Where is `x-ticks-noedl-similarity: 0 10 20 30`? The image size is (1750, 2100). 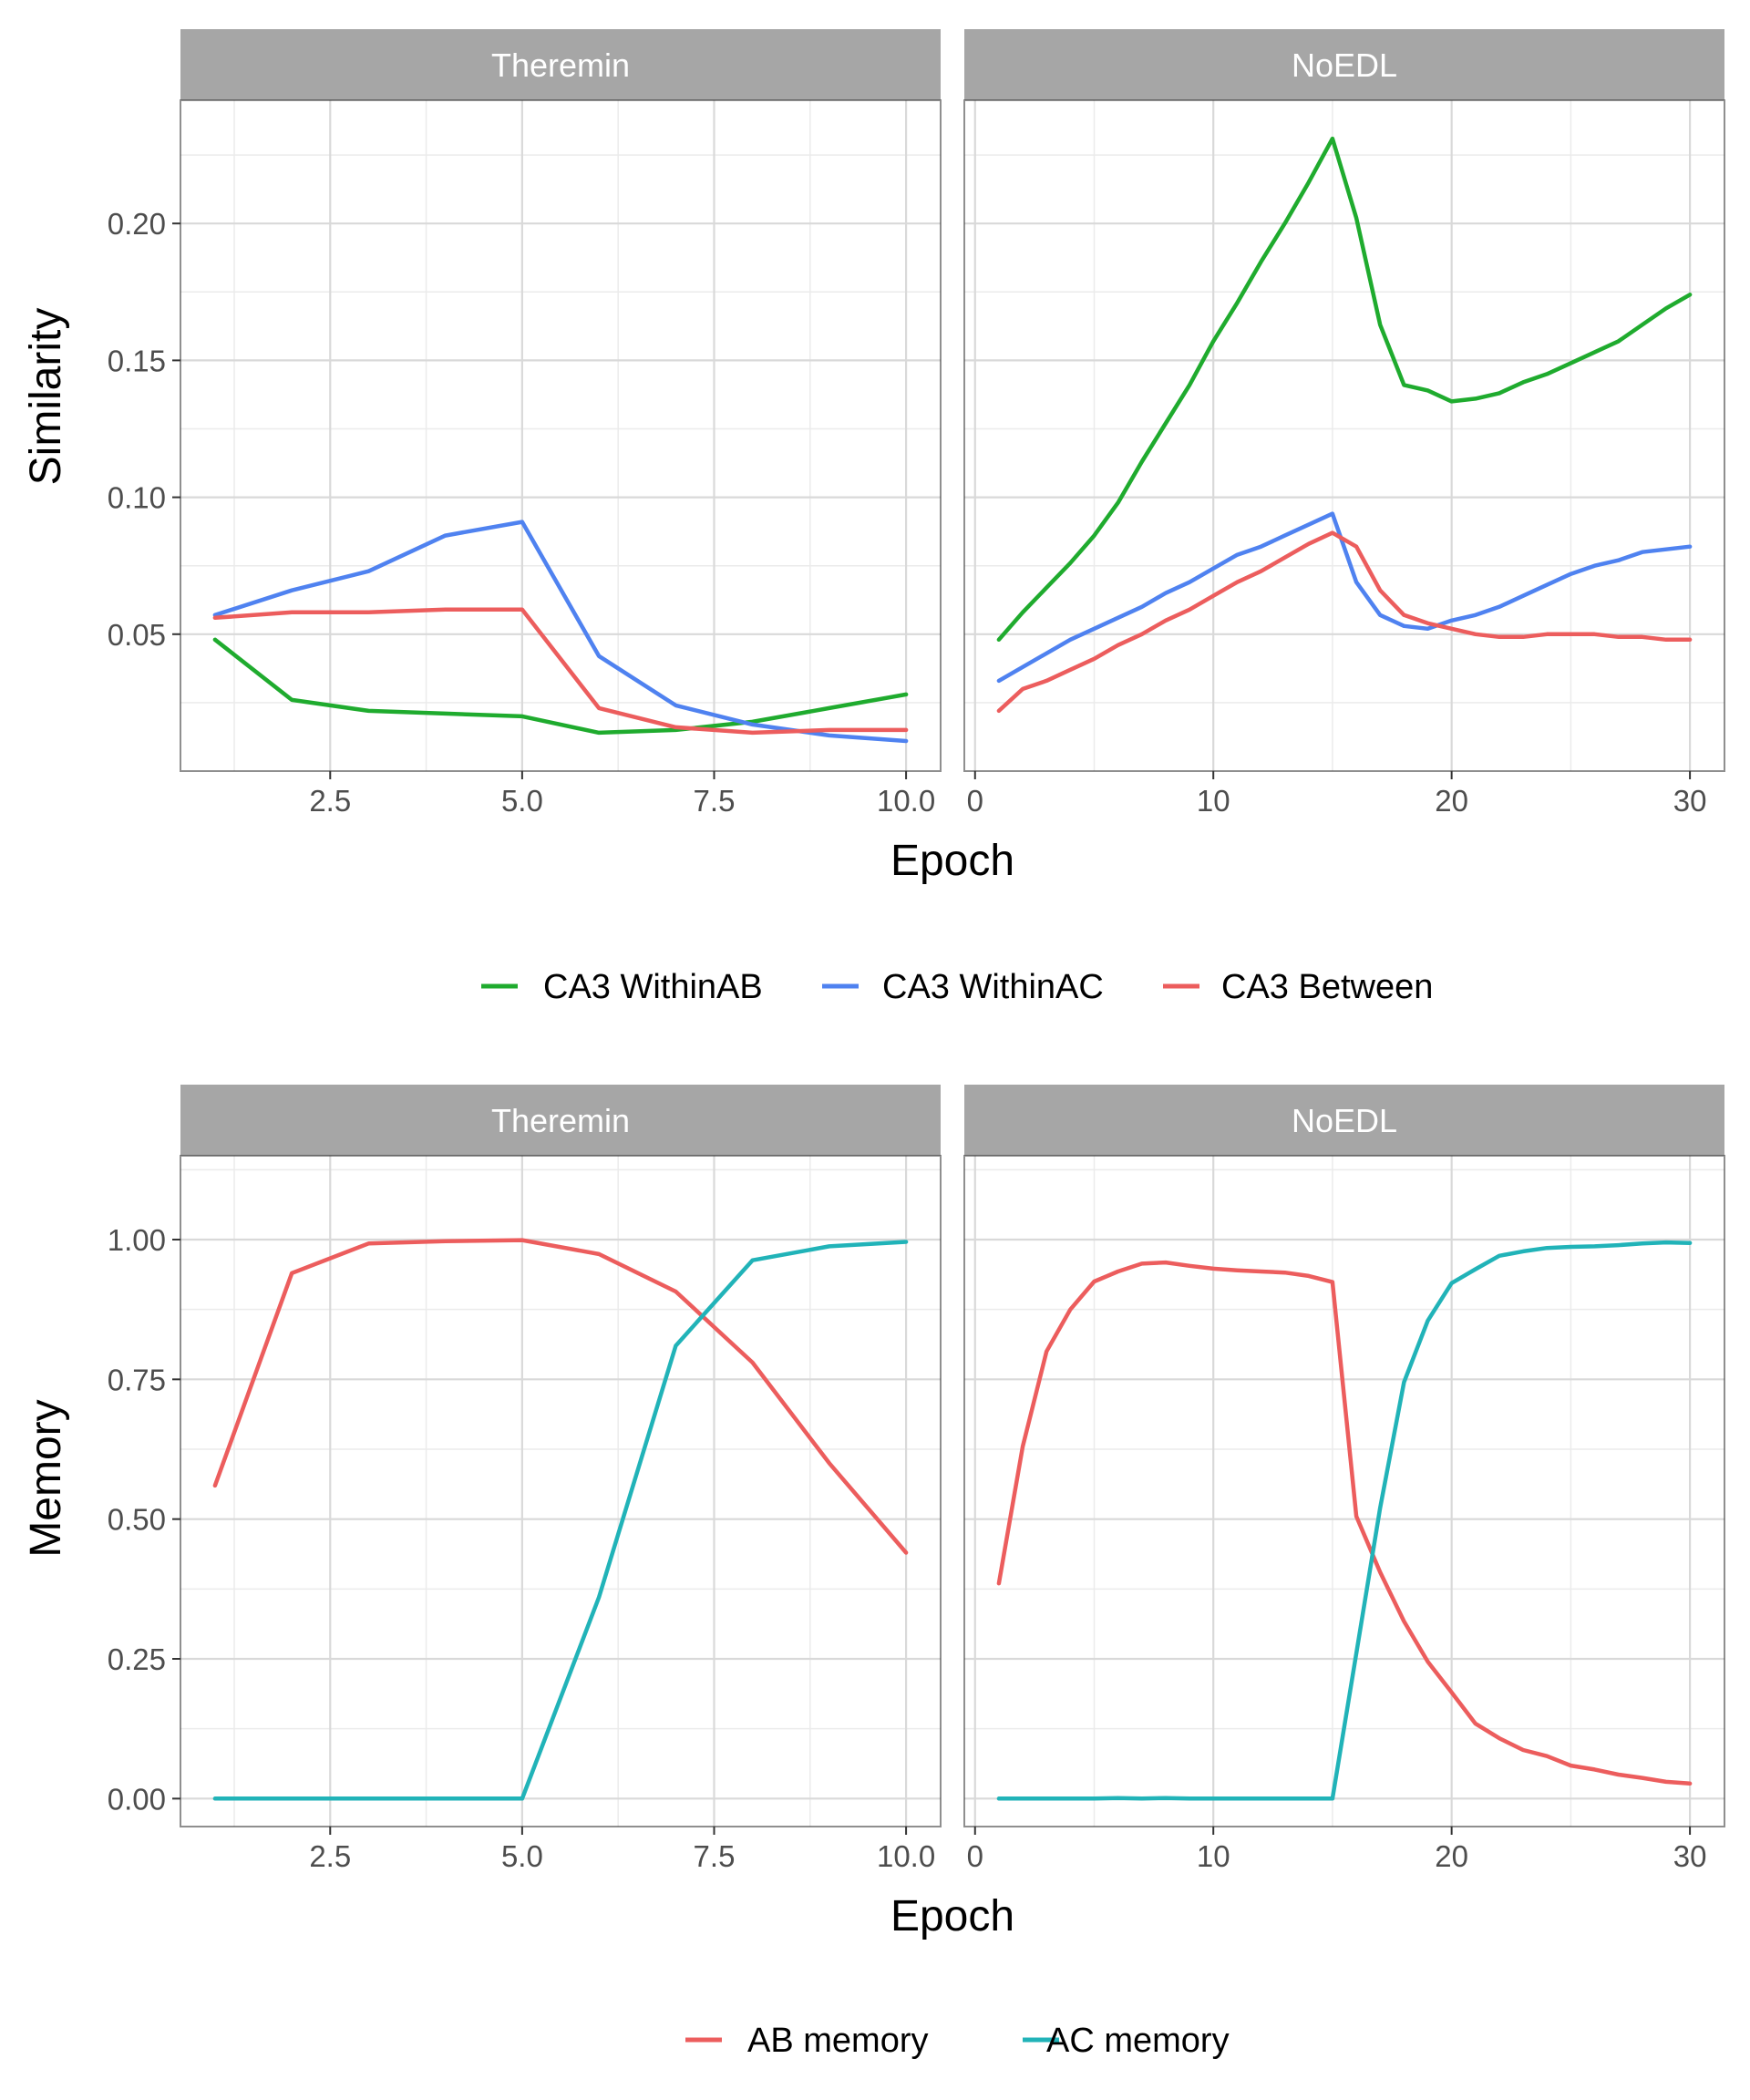
x-ticks-noedl-similarity: 0 10 20 30 is located at coordinates (1337, 795).